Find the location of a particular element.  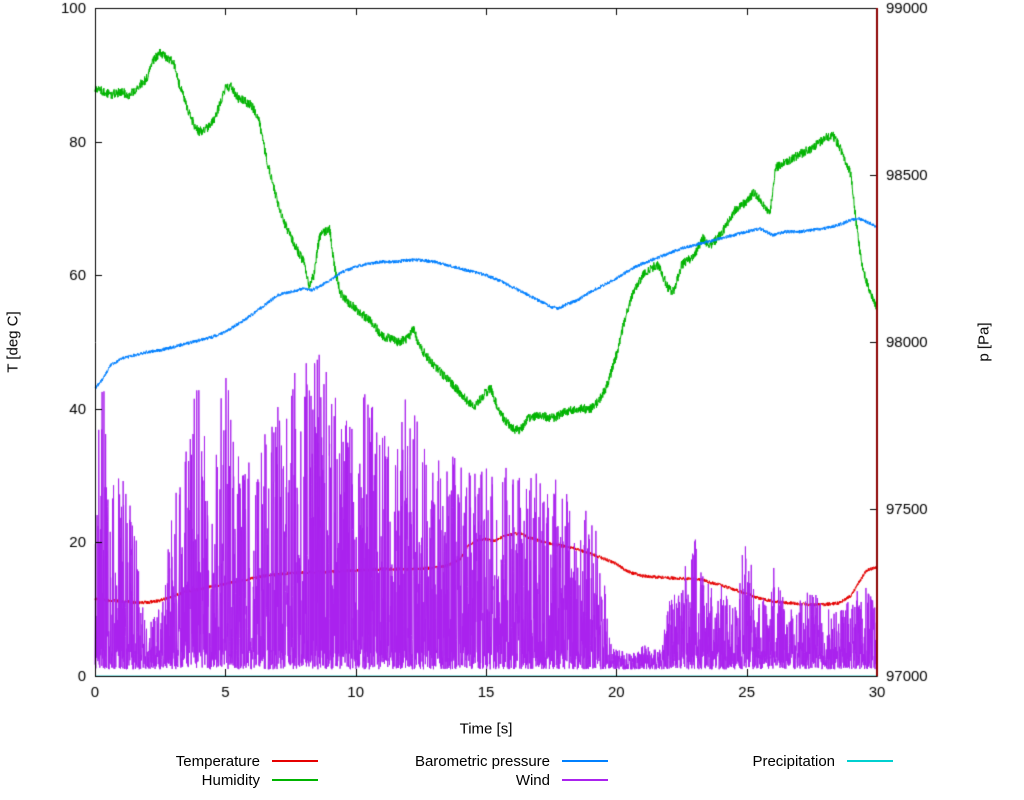

x-axis-label: Time [s] is located at coordinates (486, 729).